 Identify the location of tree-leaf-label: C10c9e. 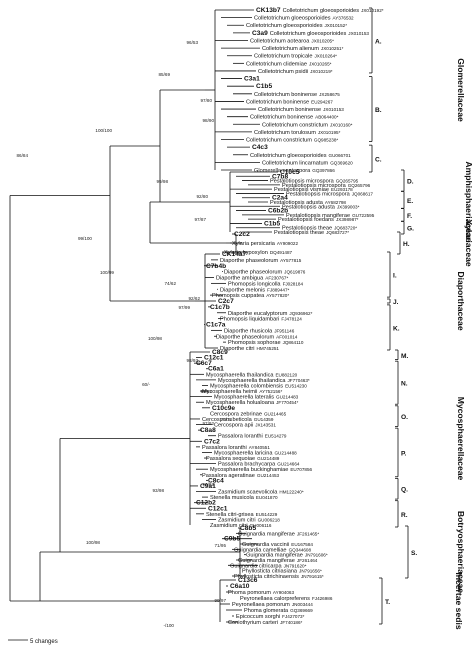
(223, 408).